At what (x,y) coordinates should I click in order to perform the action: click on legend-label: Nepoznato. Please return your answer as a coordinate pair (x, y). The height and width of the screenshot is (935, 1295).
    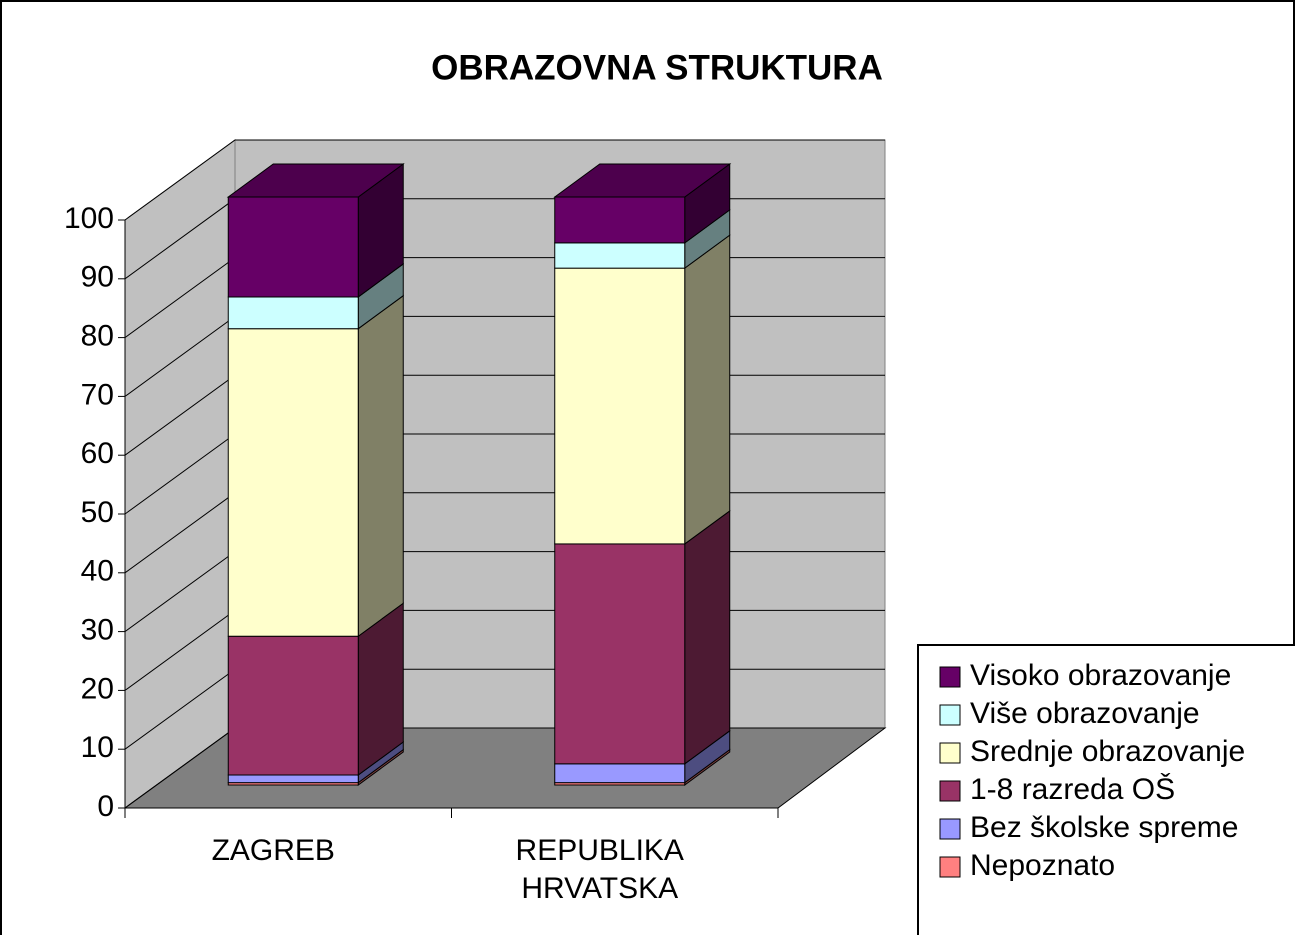
    Looking at the image, I should click on (1042, 865).